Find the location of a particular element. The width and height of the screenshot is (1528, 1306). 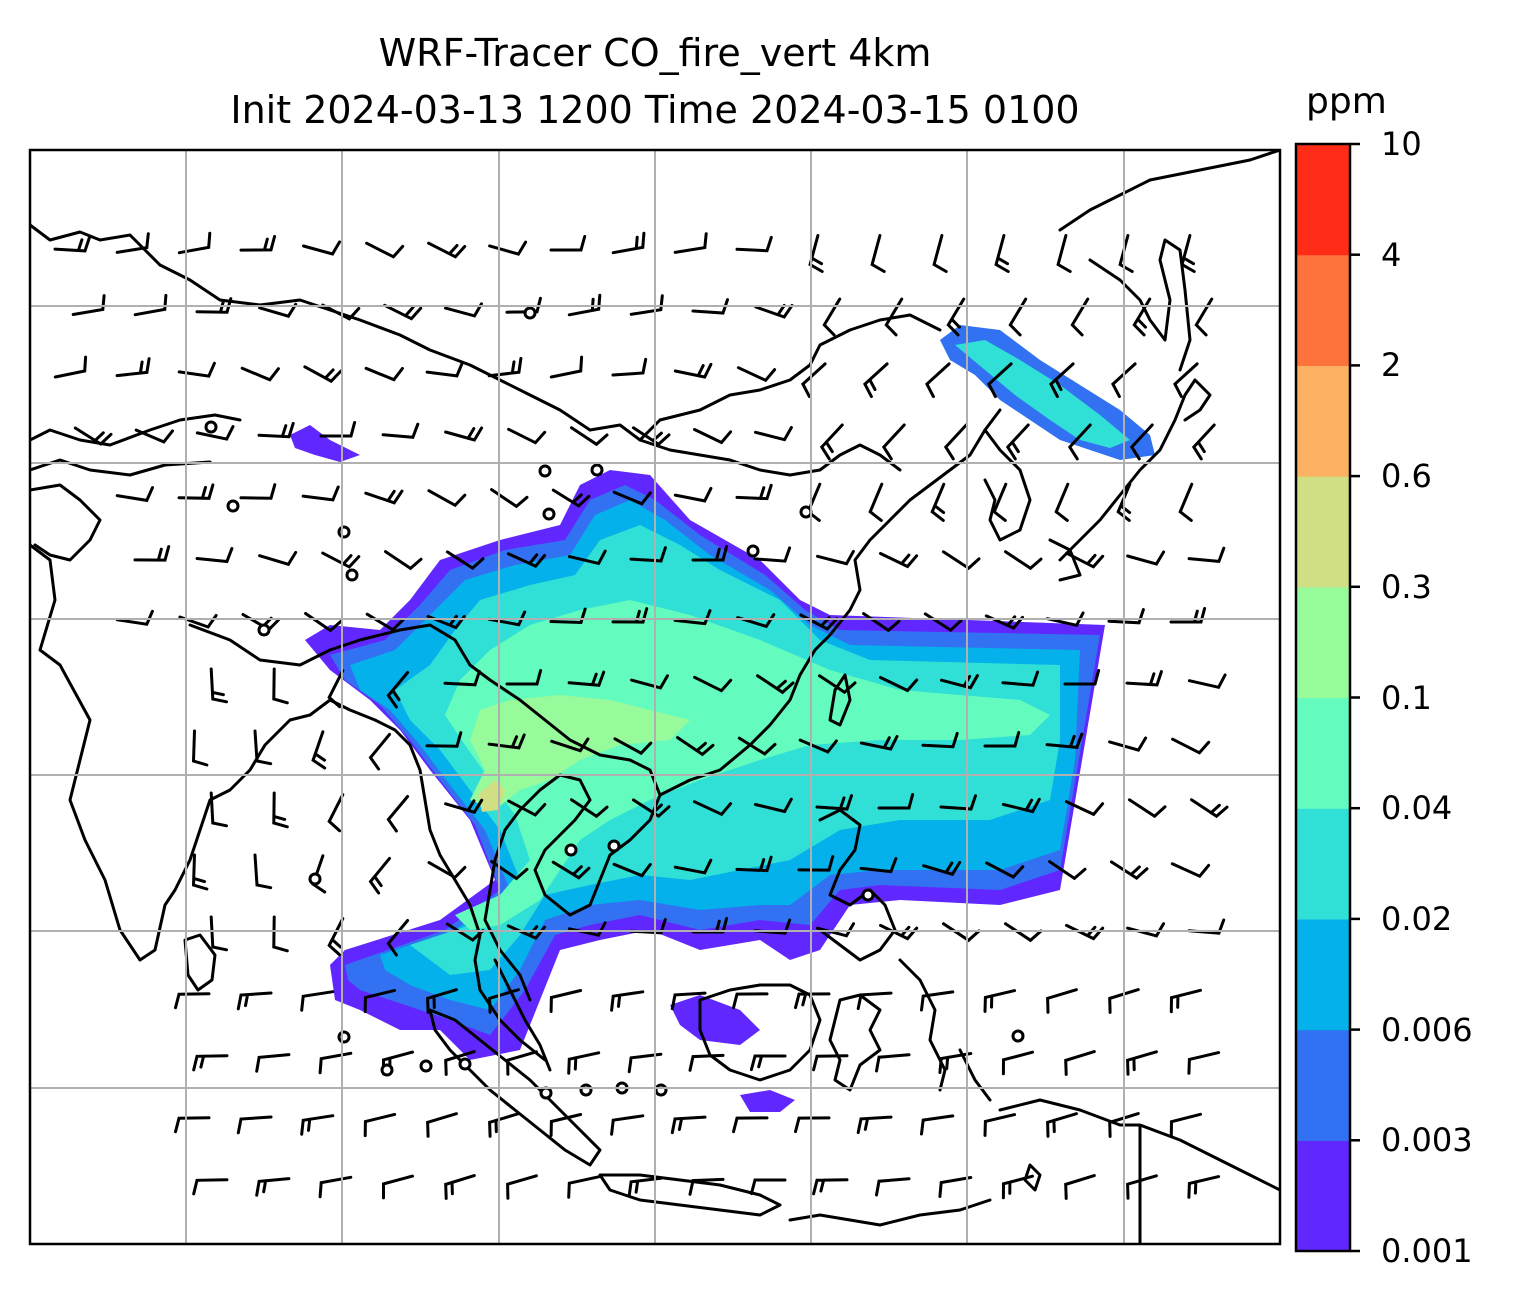

plume-north-inner is located at coordinates (1042, 394).